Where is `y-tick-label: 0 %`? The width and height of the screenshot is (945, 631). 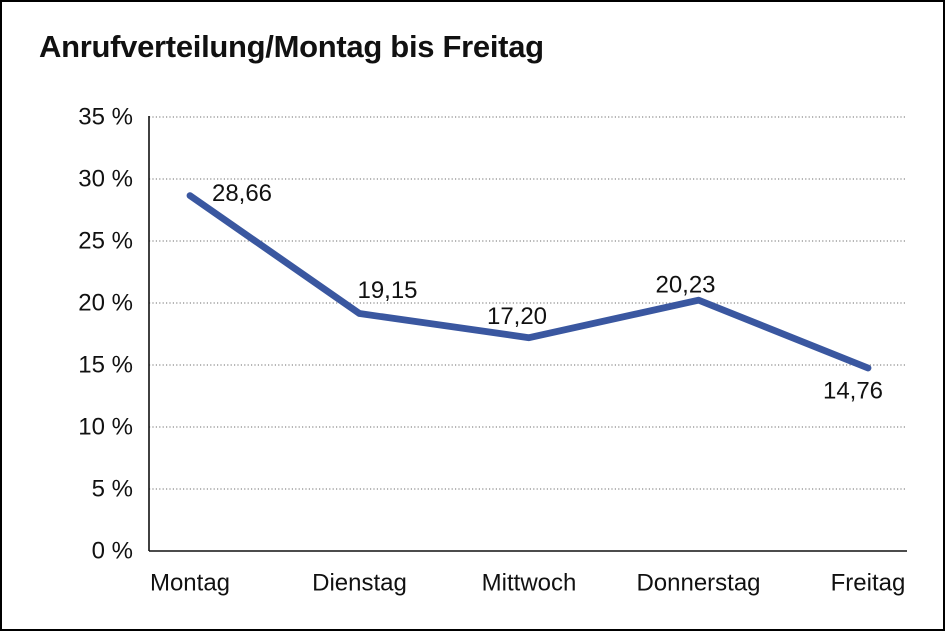 y-tick-label: 0 % is located at coordinates (112, 551).